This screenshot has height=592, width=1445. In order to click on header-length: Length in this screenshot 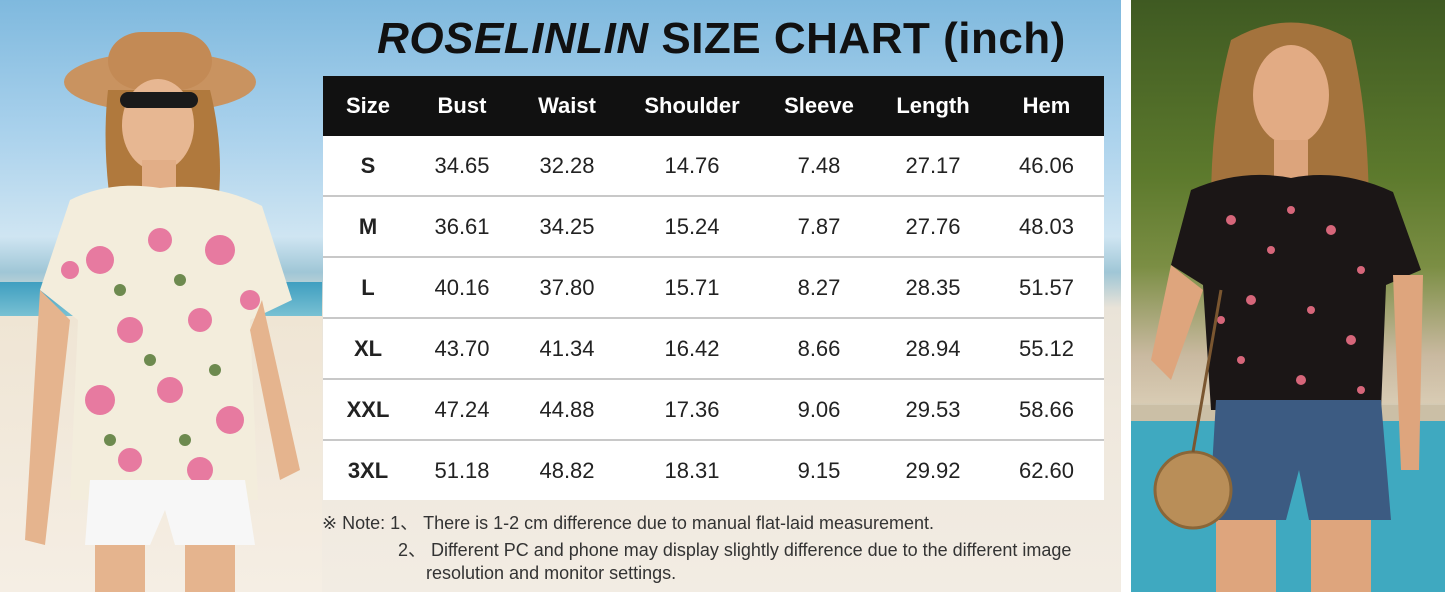, I will do `click(933, 105)`.